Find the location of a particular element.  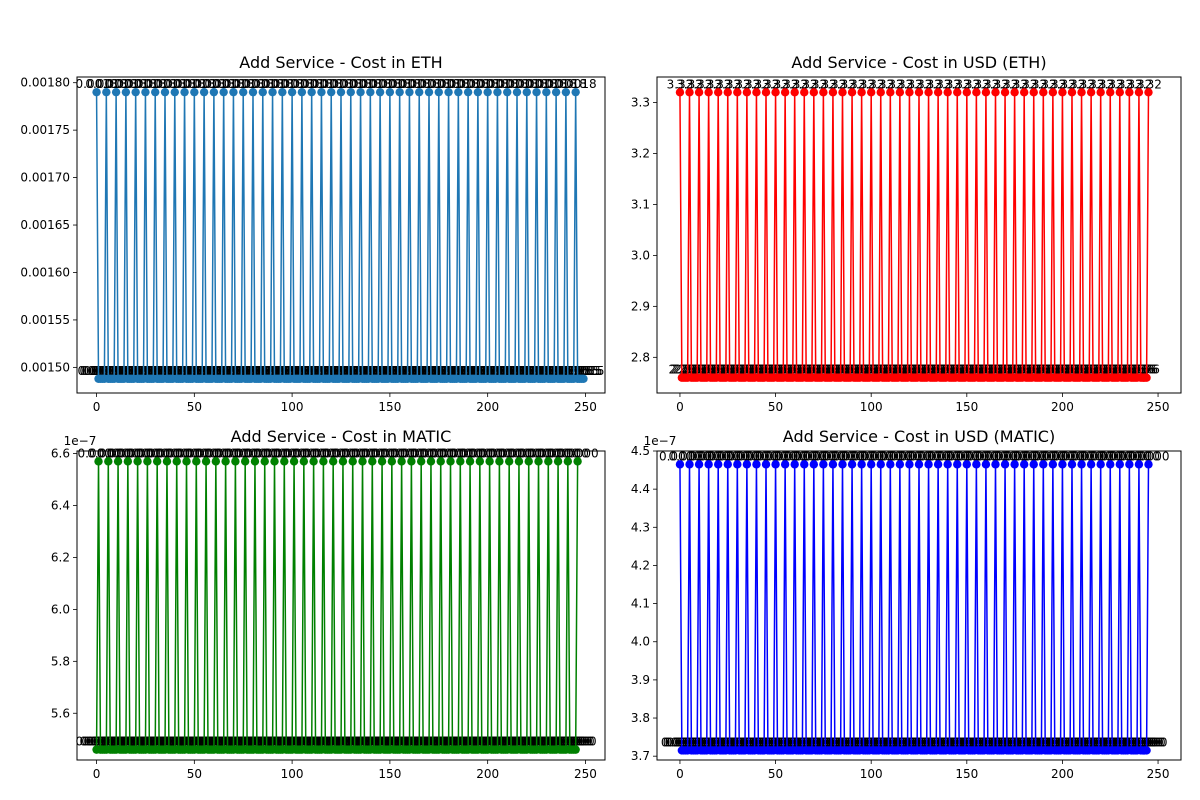

chart-title: Add Service - Cost in USD (MATIC) is located at coordinates (919, 436).